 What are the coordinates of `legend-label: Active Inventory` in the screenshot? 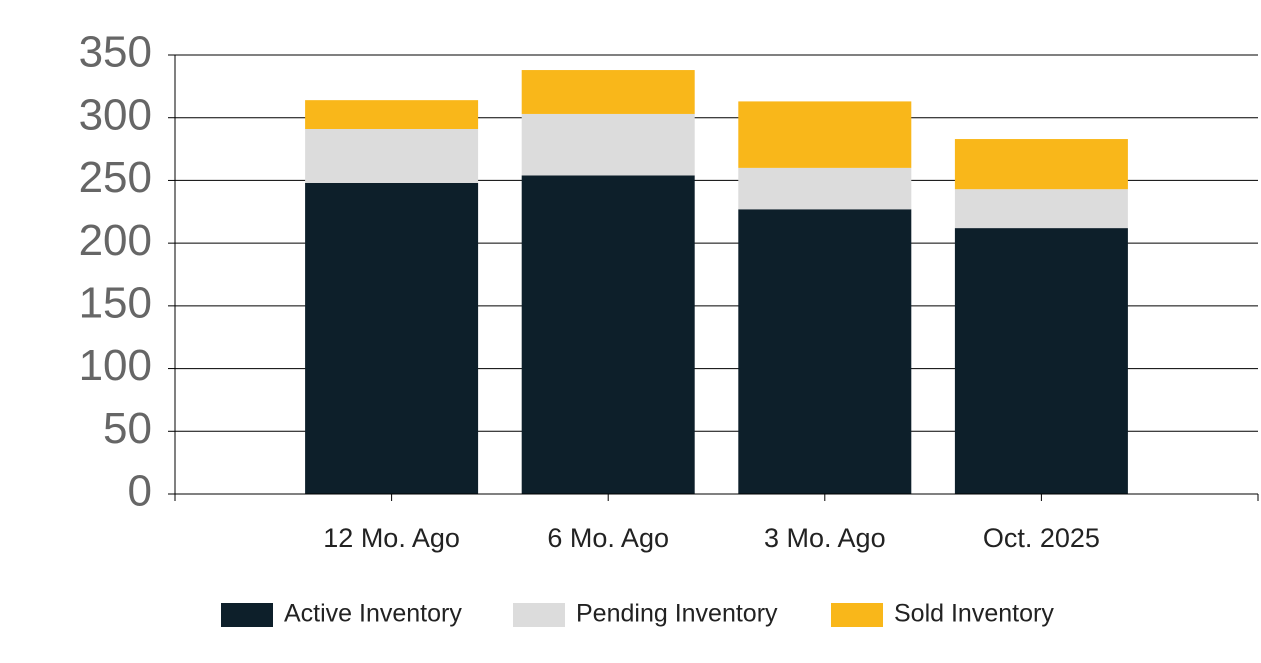 It's located at (373, 614).